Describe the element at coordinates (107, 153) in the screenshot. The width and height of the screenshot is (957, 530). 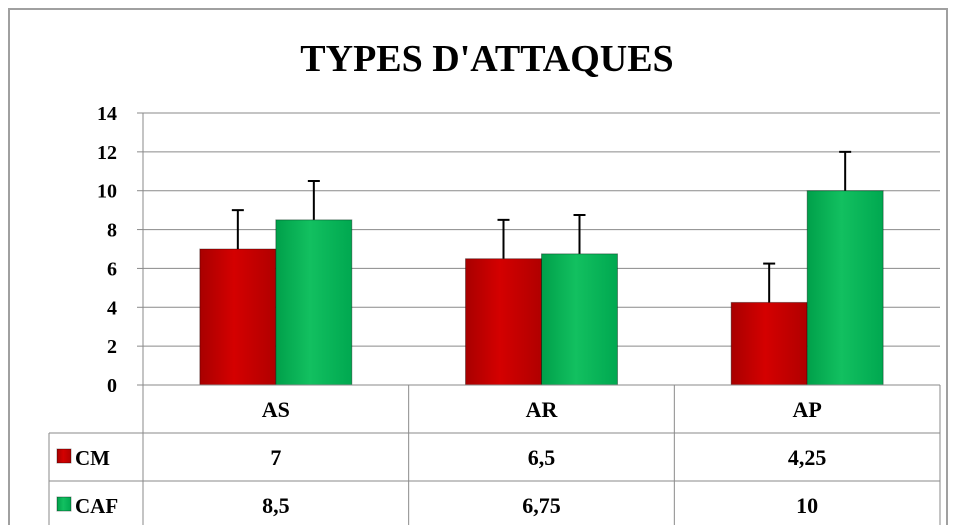
I see `y-tick-label: 12` at that location.